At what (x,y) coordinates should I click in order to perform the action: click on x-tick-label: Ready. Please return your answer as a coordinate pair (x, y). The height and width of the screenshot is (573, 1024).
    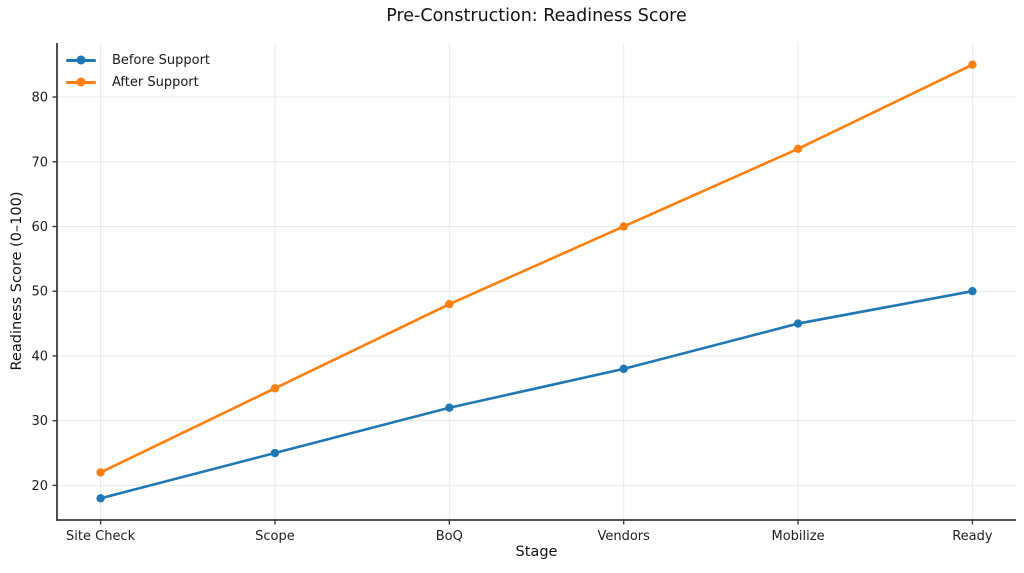
    Looking at the image, I should click on (972, 536).